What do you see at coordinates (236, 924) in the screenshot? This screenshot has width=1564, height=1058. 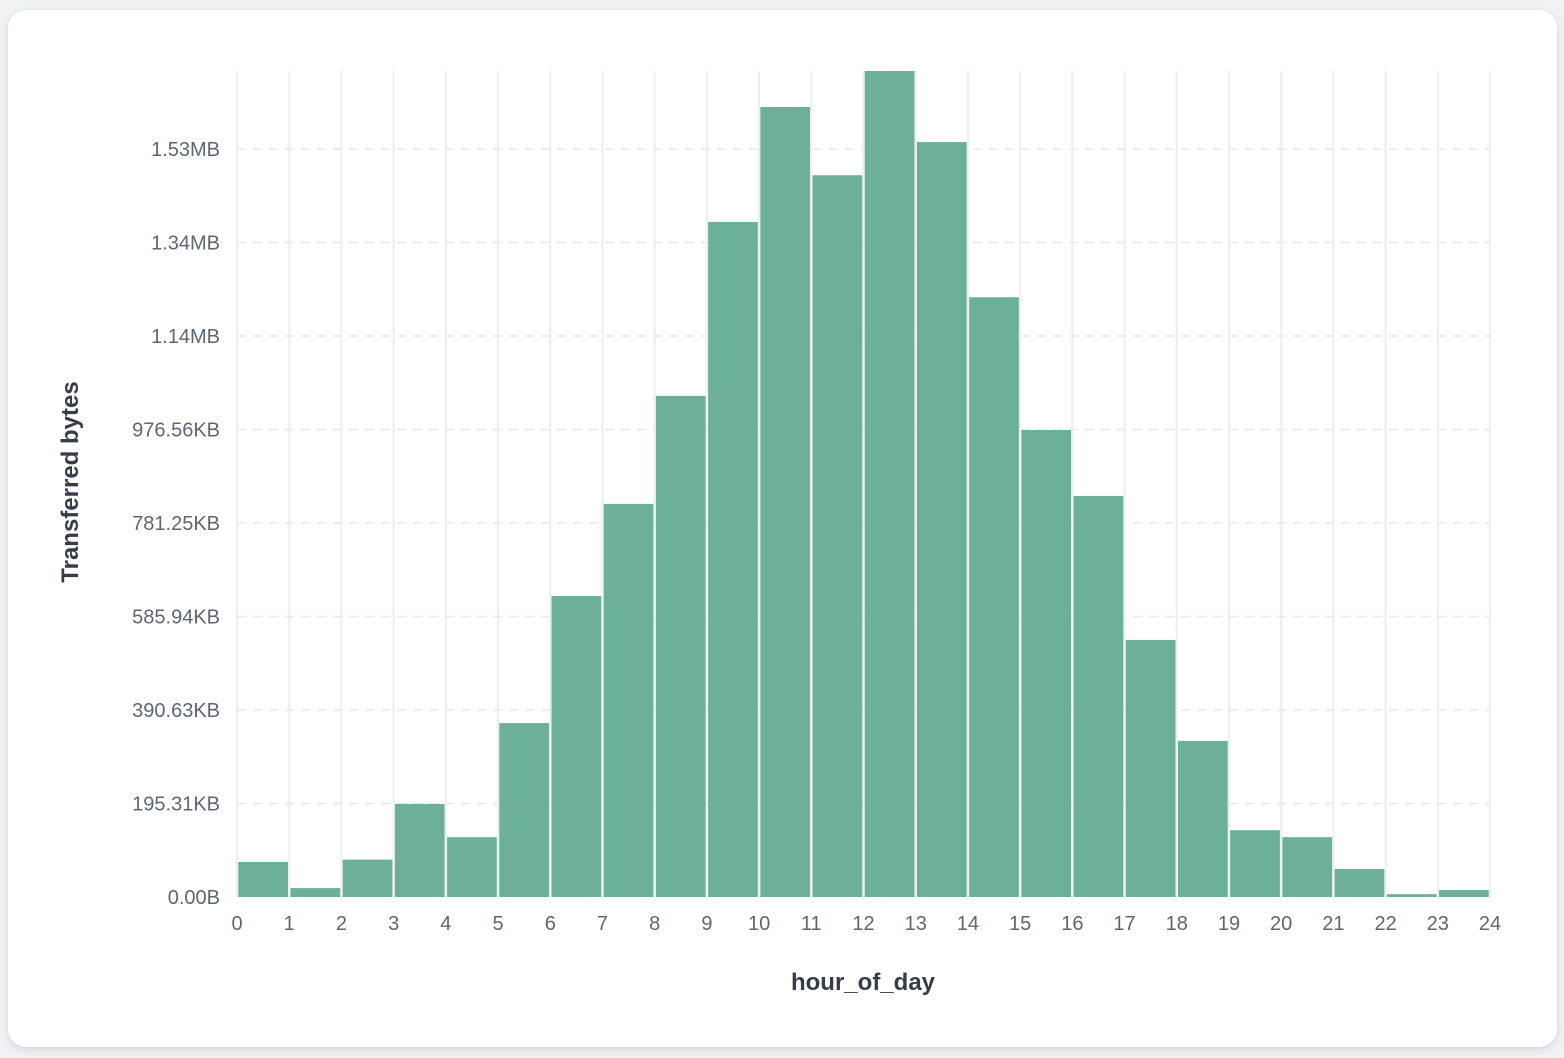 I see `x-tick-label: 0` at bounding box center [236, 924].